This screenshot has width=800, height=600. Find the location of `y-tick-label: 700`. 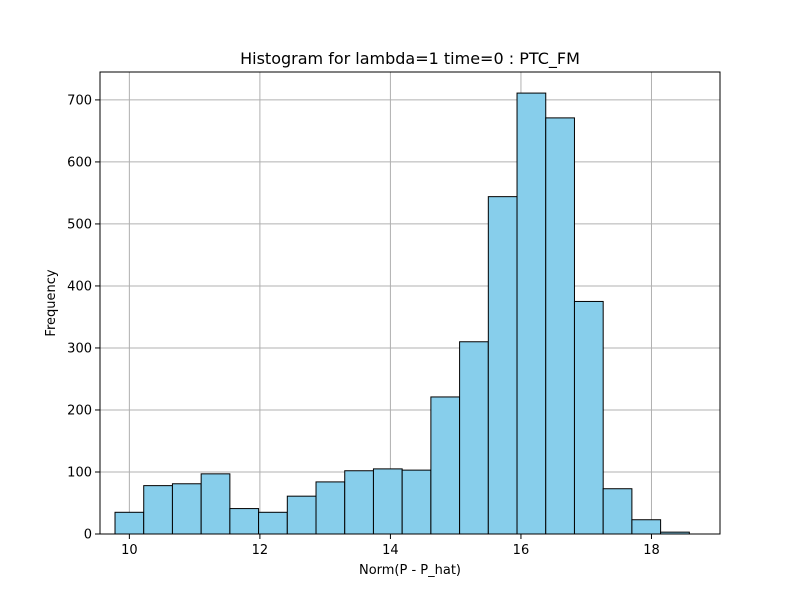

y-tick-label: 700 is located at coordinates (79, 100).